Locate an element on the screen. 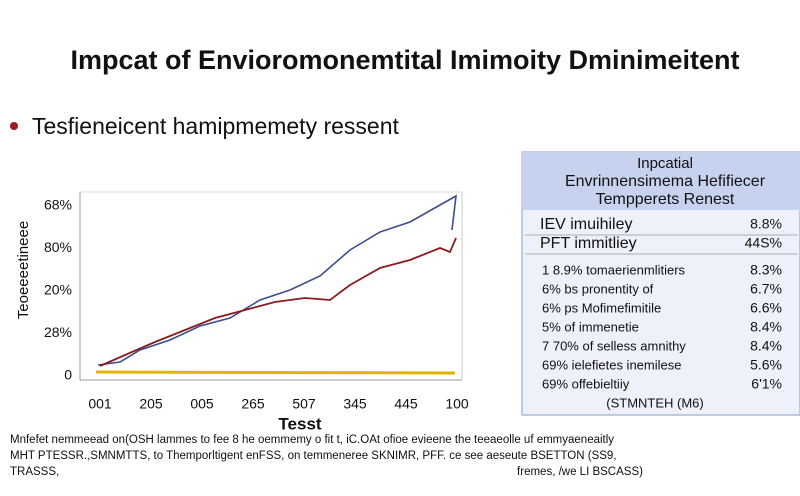 The width and height of the screenshot is (800, 496). table-cell: 69% offebieltiiy is located at coordinates (586, 383).